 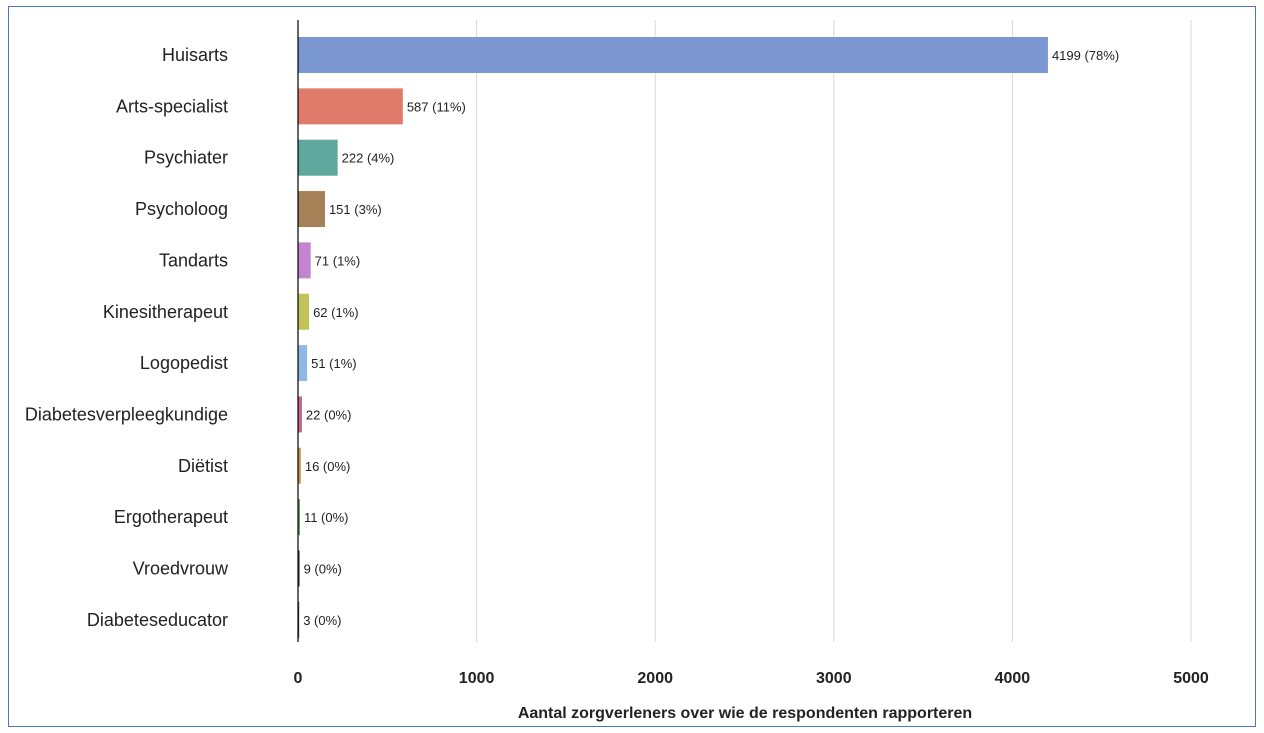 What do you see at coordinates (195, 55) in the screenshot?
I see `category-label: Huisarts` at bounding box center [195, 55].